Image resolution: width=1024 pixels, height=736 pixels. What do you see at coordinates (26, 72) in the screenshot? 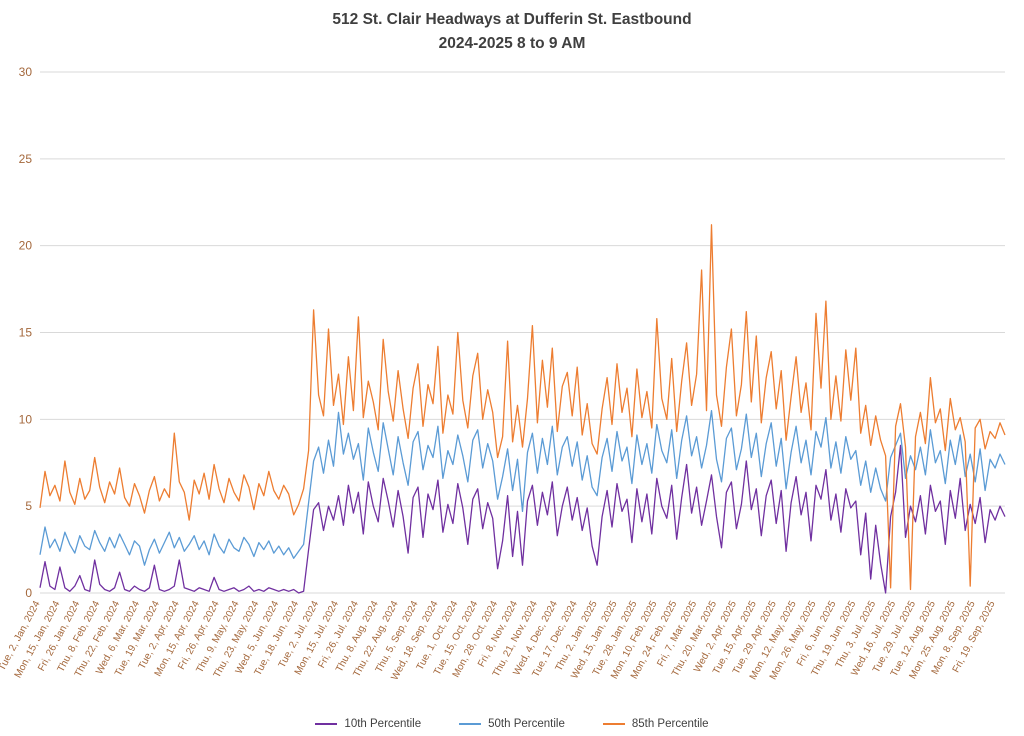
I see `y-tick-label: 30` at bounding box center [26, 72].